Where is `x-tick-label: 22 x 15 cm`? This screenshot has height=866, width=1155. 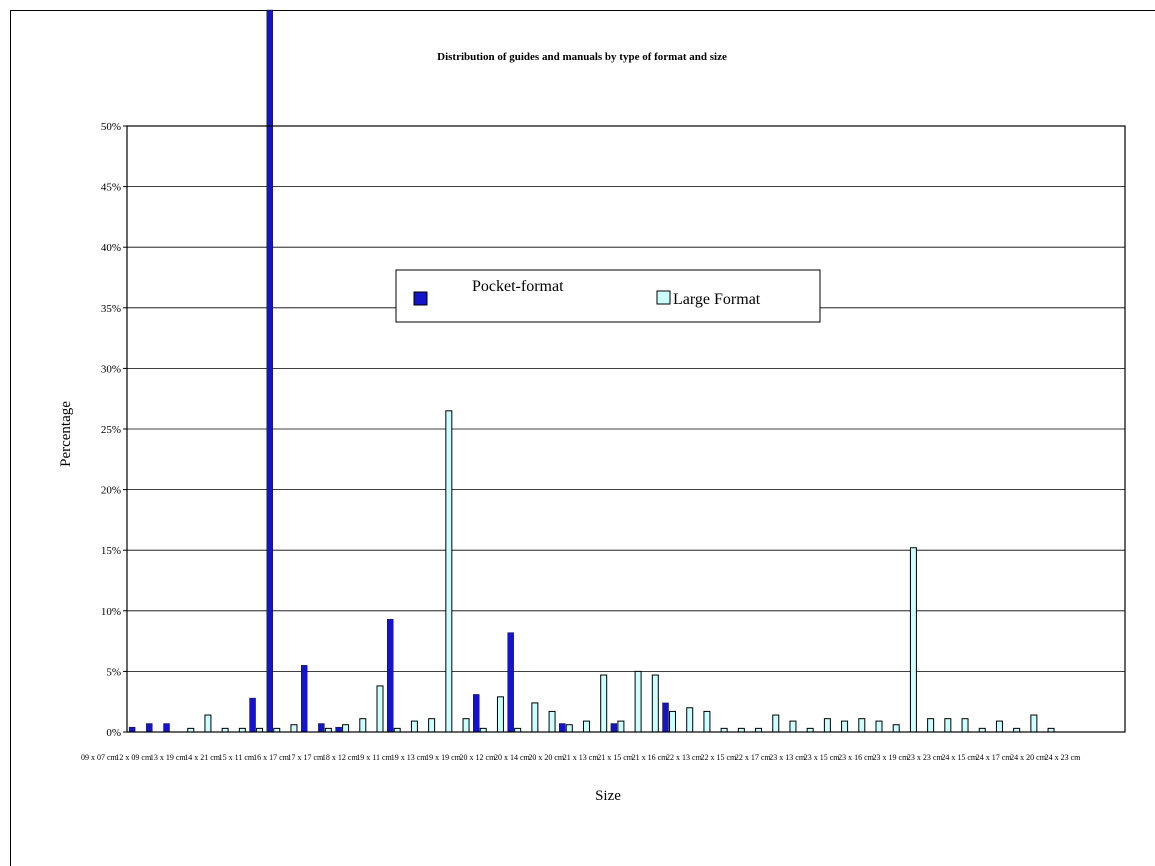
x-tick-label: 22 x 15 cm is located at coordinates (718, 757).